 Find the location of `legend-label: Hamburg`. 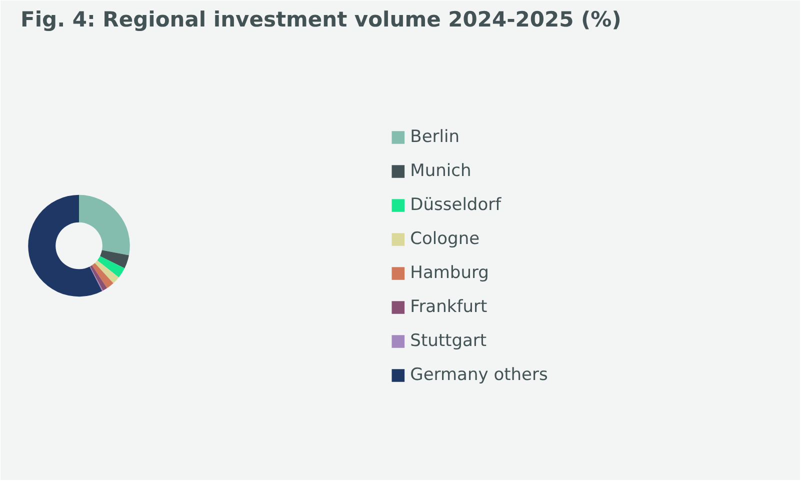

legend-label: Hamburg is located at coordinates (449, 272).